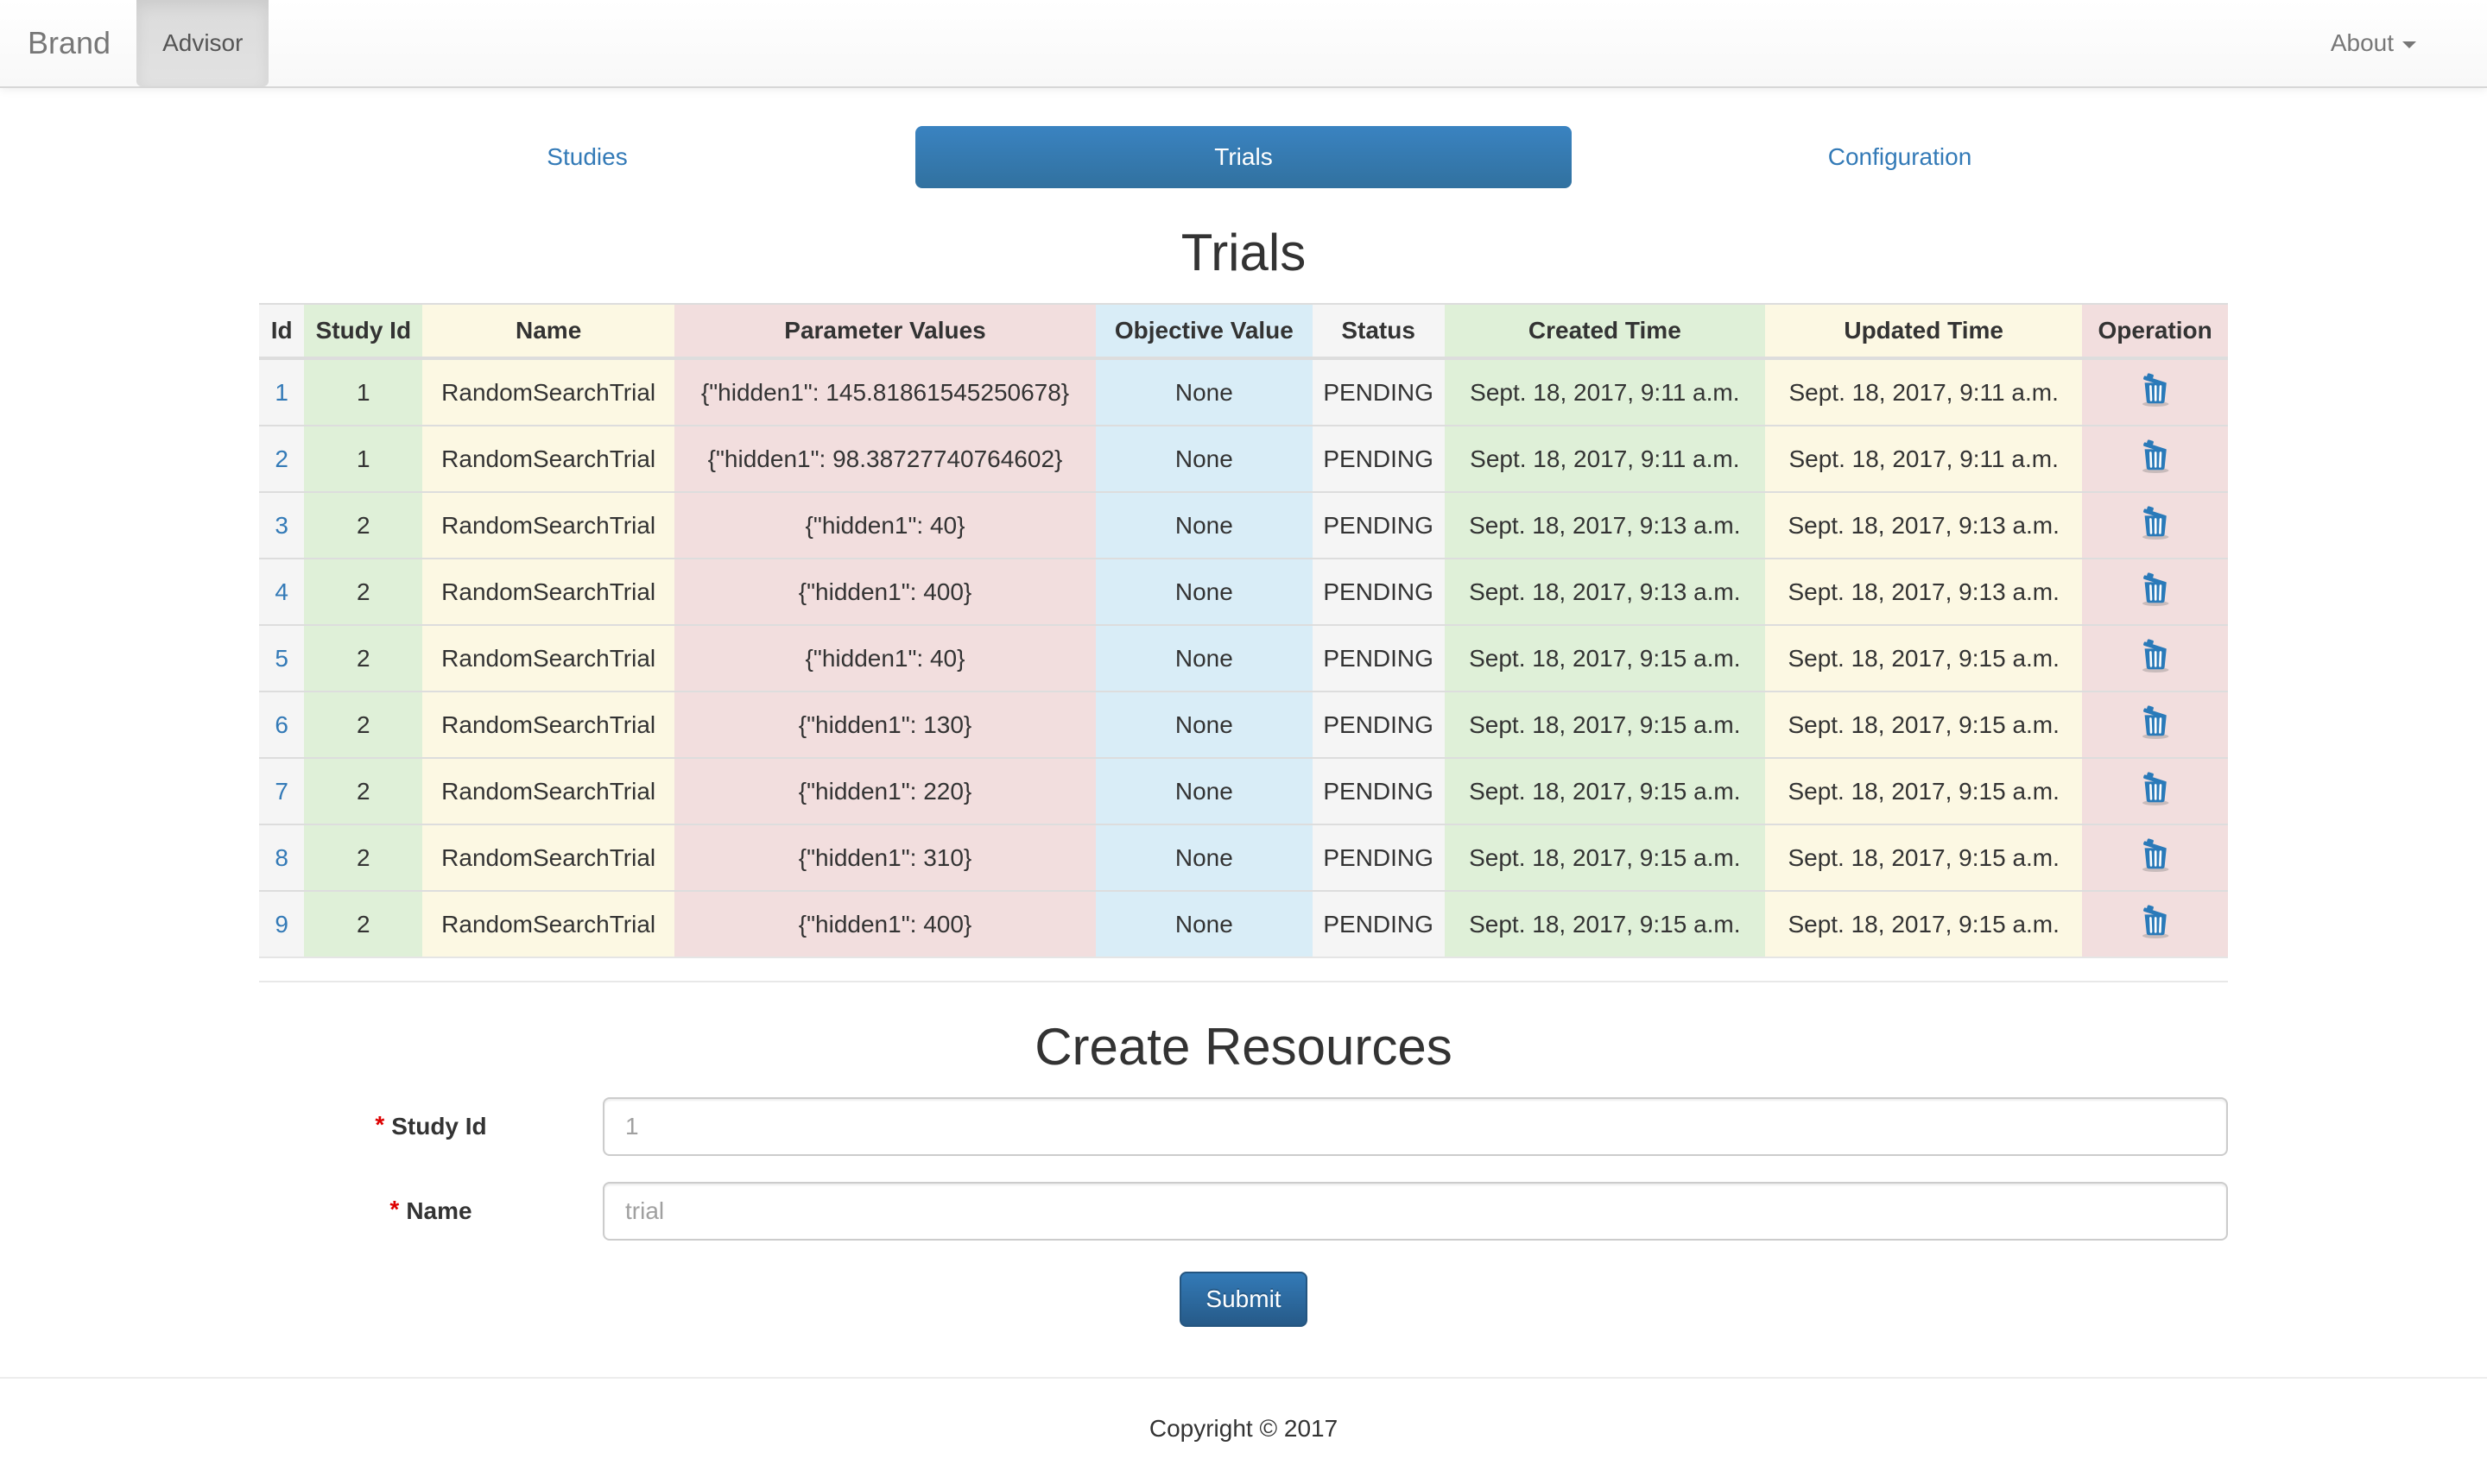 This screenshot has height=1484, width=2487. Describe the element at coordinates (363, 458) in the screenshot. I see `cell-study_id: 1` at that location.